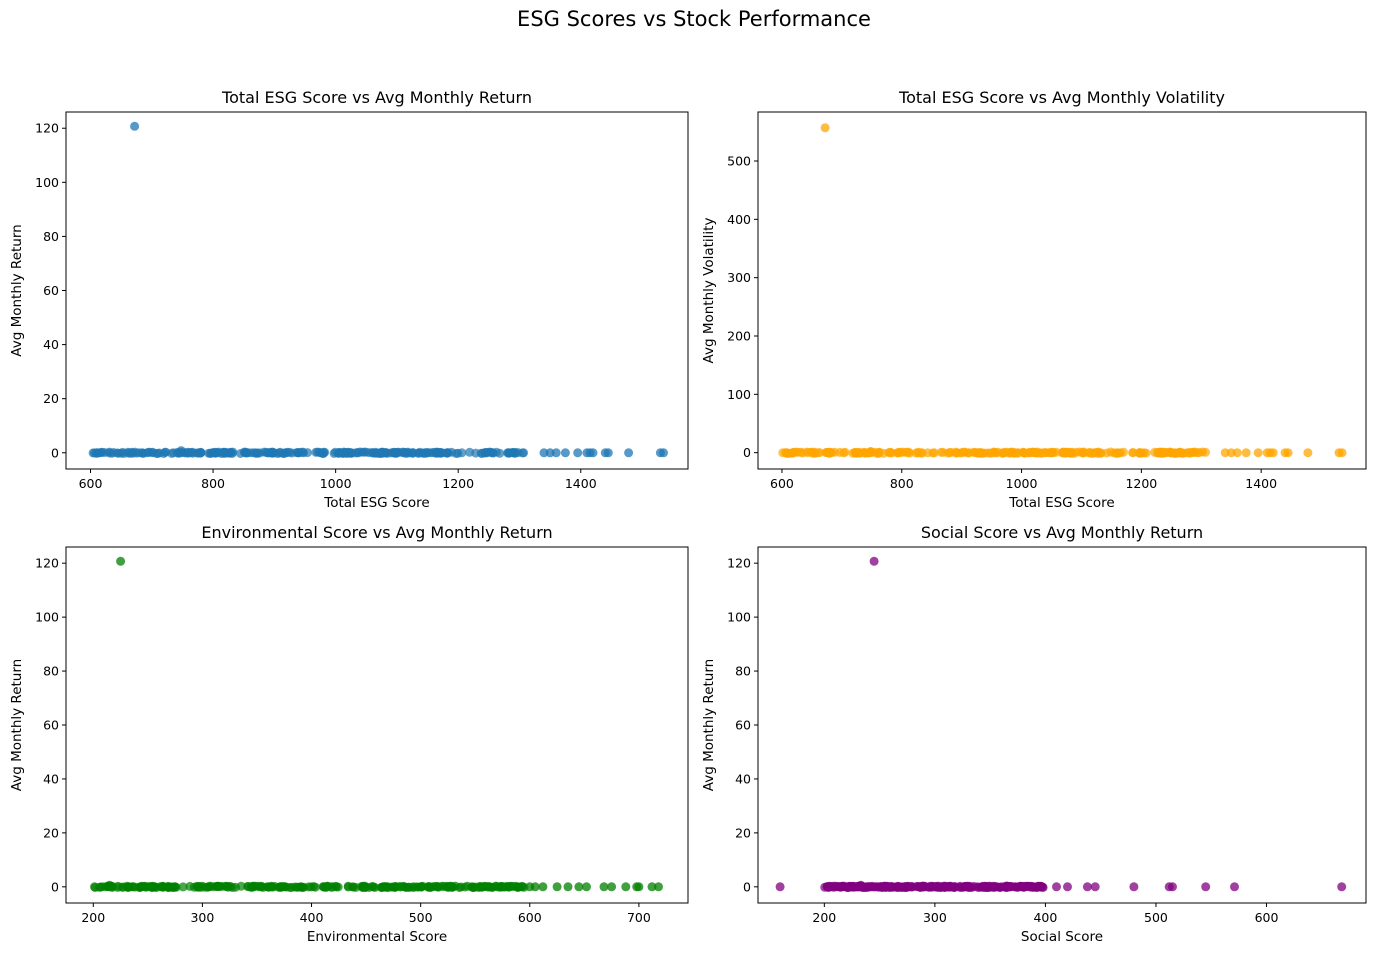 The height and width of the screenshot is (955, 1389). What do you see at coordinates (739, 161) in the screenshot?
I see `y-tick-label: 500` at bounding box center [739, 161].